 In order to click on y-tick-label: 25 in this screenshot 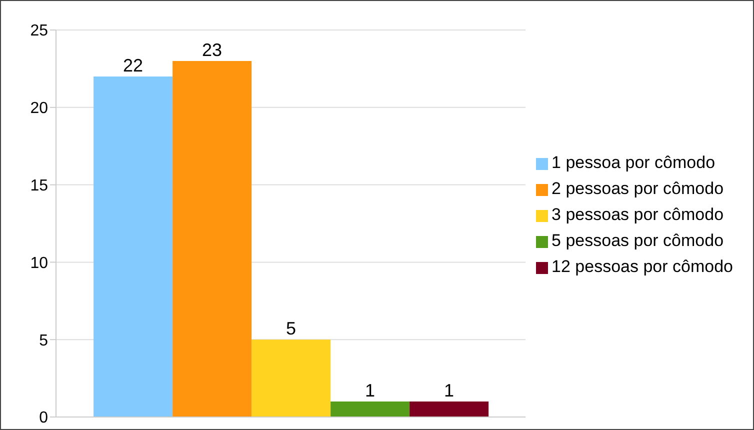, I will do `click(39, 31)`.